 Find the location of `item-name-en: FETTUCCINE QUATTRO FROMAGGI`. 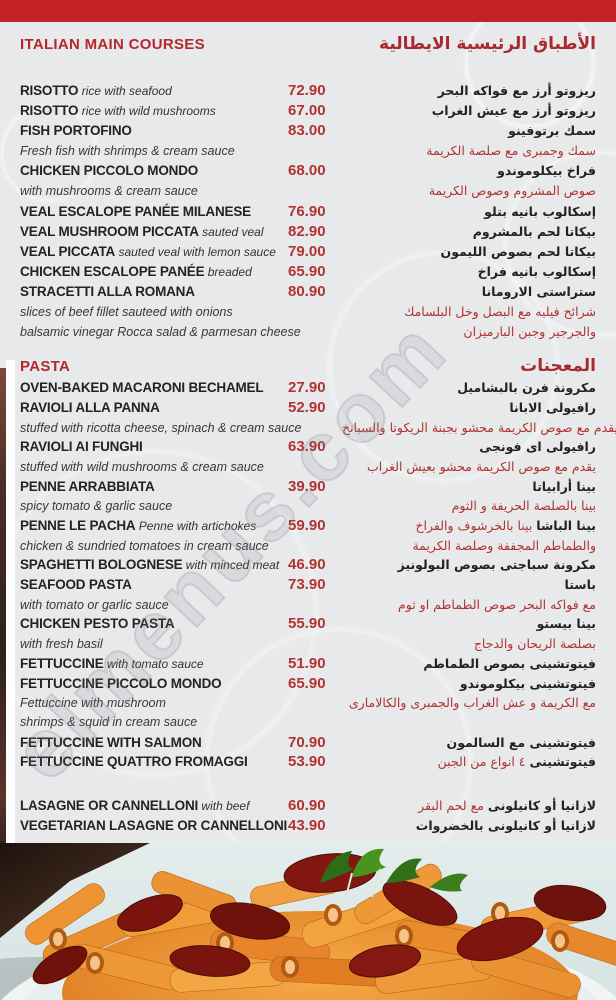

item-name-en: FETTUCCINE QUATTRO FROMAGGI is located at coordinates (134, 762).